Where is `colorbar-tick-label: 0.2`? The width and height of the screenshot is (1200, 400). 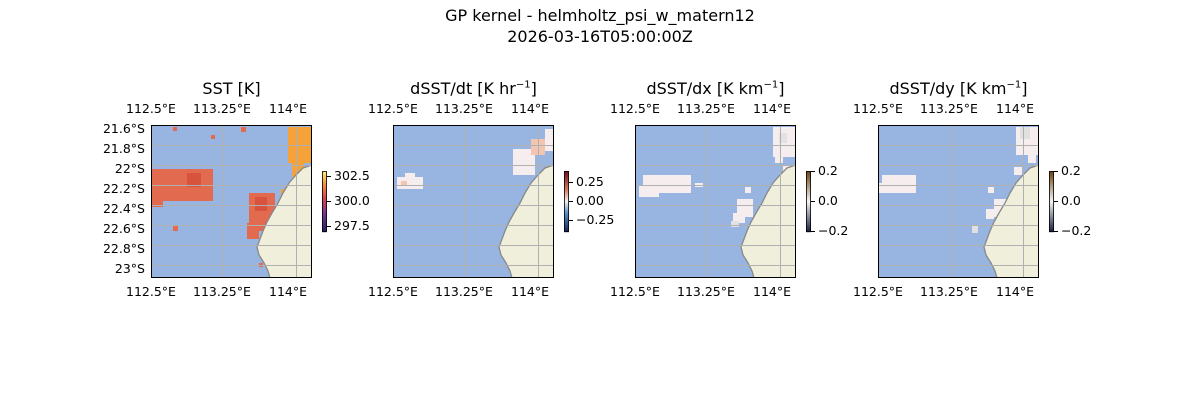 colorbar-tick-label: 0.2 is located at coordinates (828, 170).